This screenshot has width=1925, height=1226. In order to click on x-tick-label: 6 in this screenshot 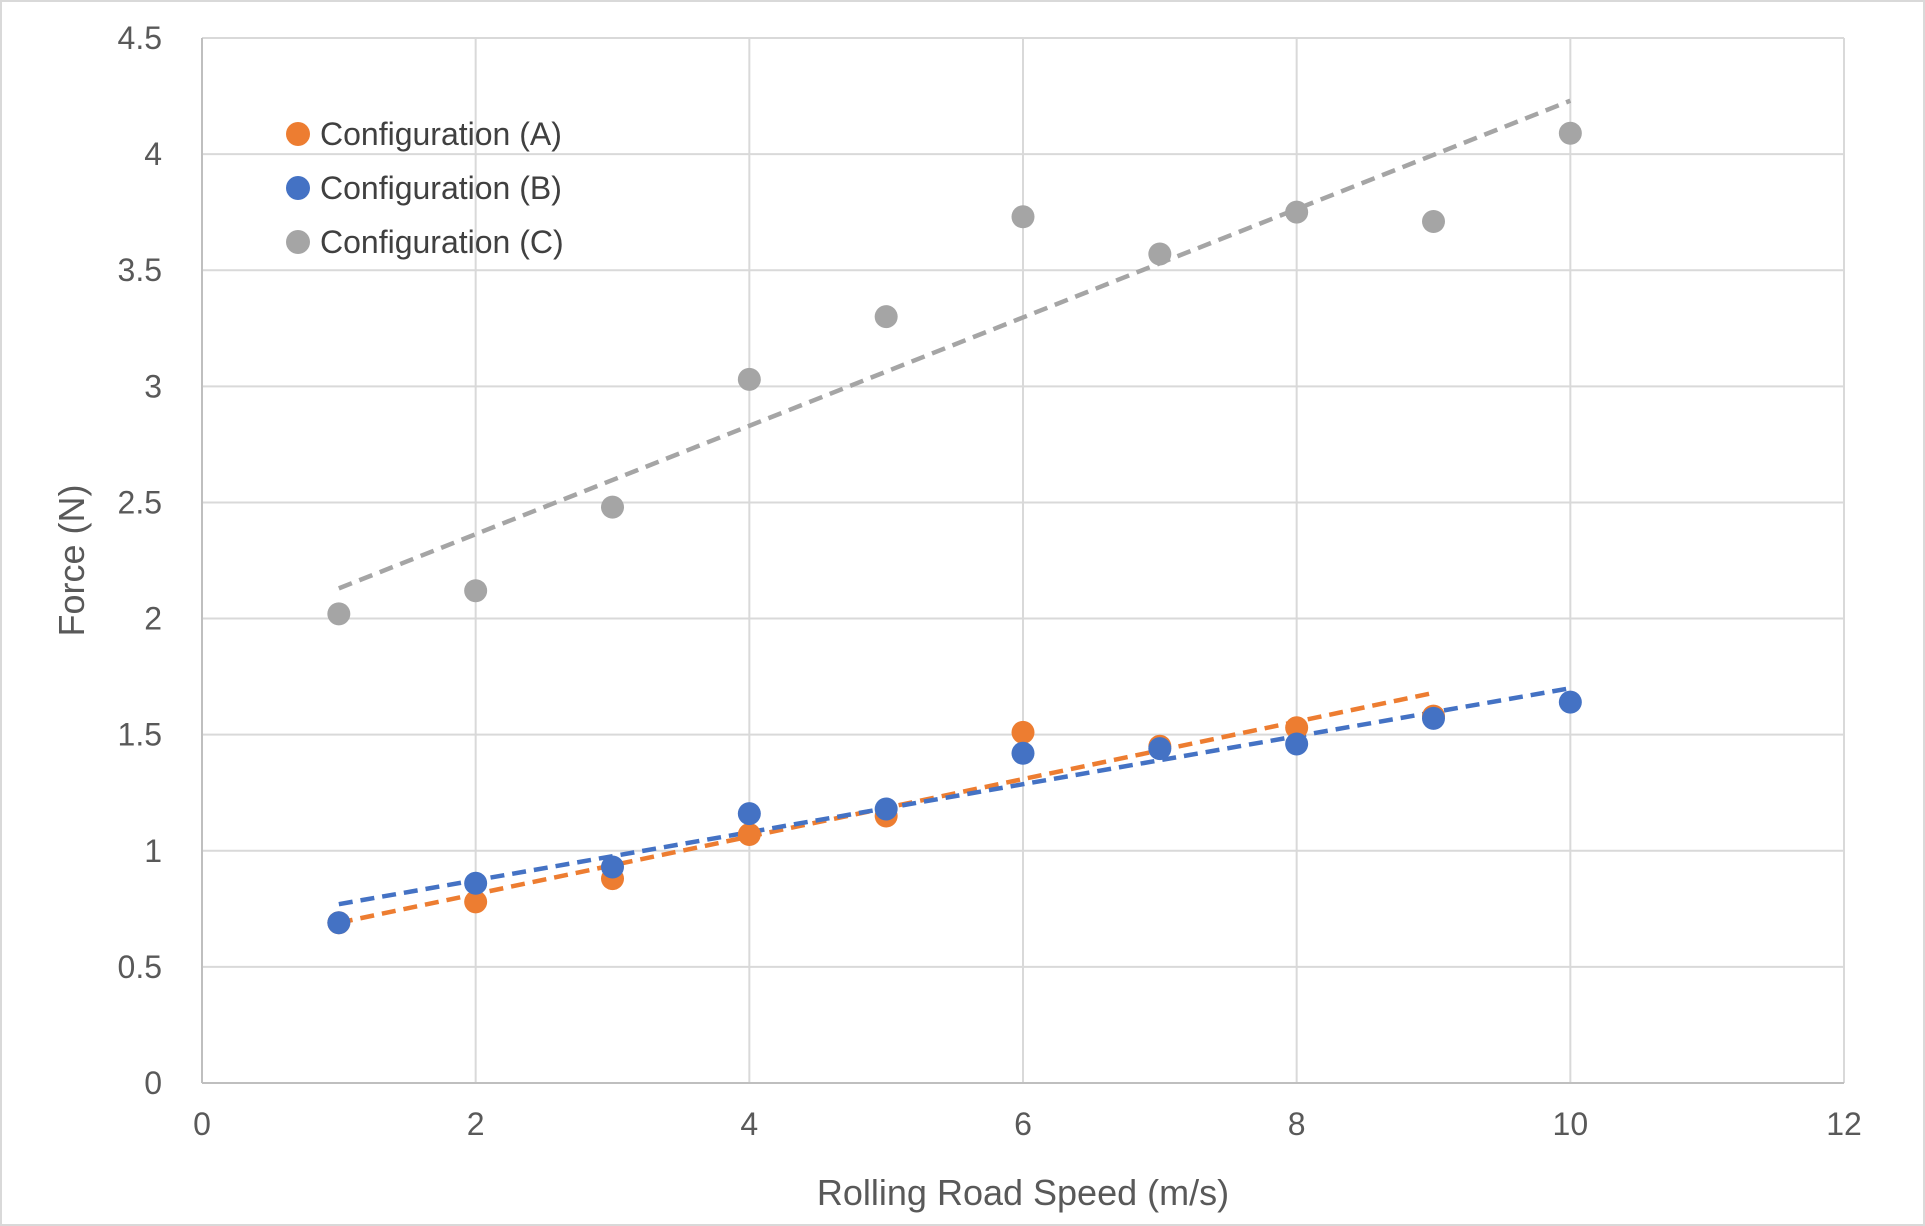, I will do `click(1023, 1124)`.